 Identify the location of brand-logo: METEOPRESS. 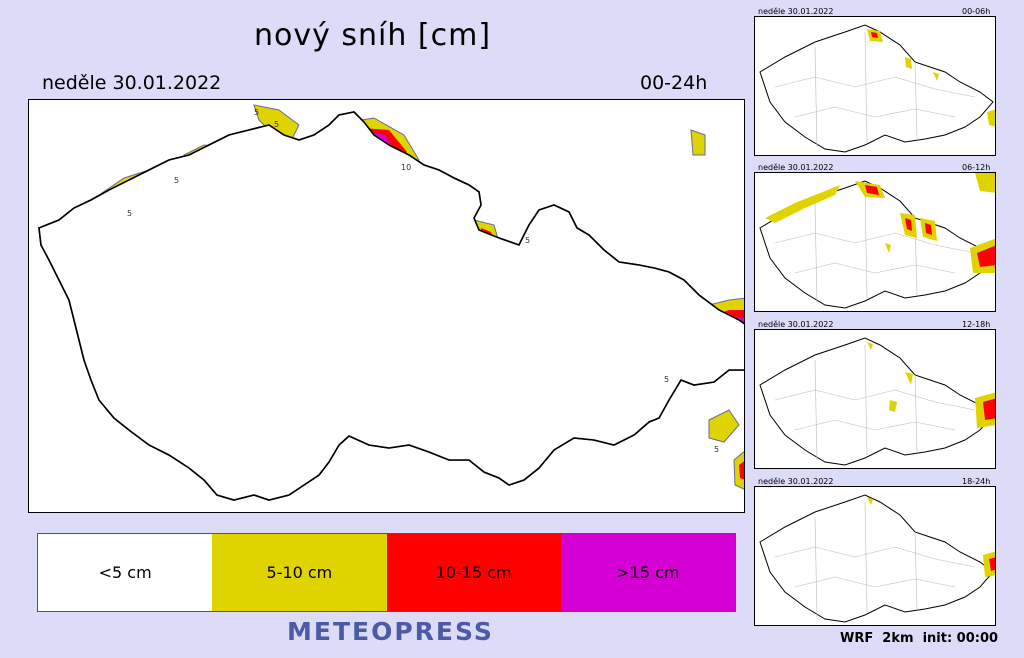
(390, 631).